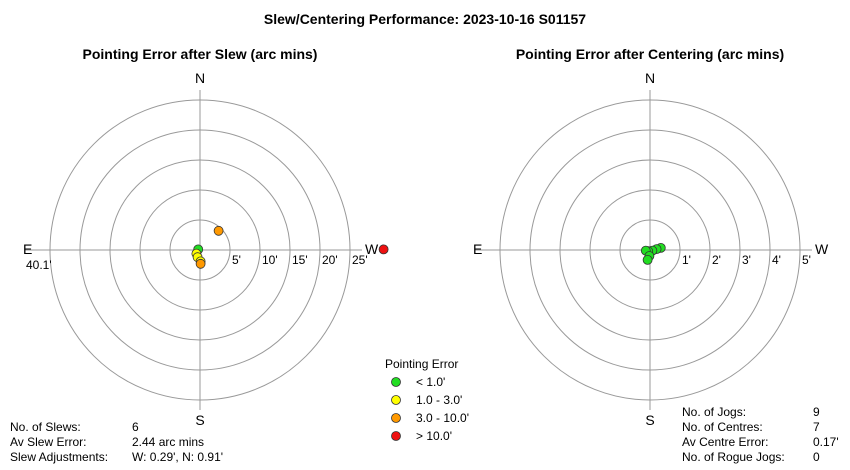  I want to click on slew-outlier-label: 40.1', so click(39, 265).